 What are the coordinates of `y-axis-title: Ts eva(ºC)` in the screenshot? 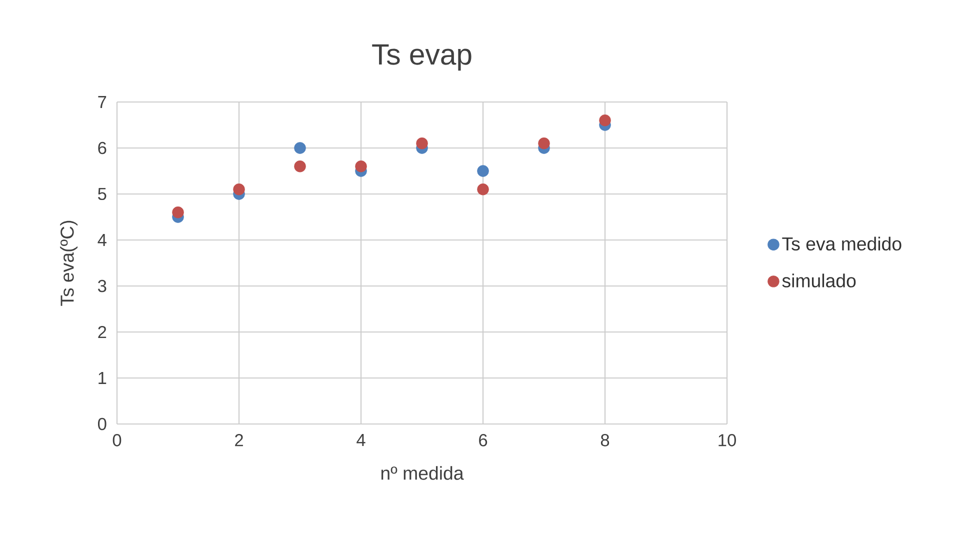 It's located at (69, 263).